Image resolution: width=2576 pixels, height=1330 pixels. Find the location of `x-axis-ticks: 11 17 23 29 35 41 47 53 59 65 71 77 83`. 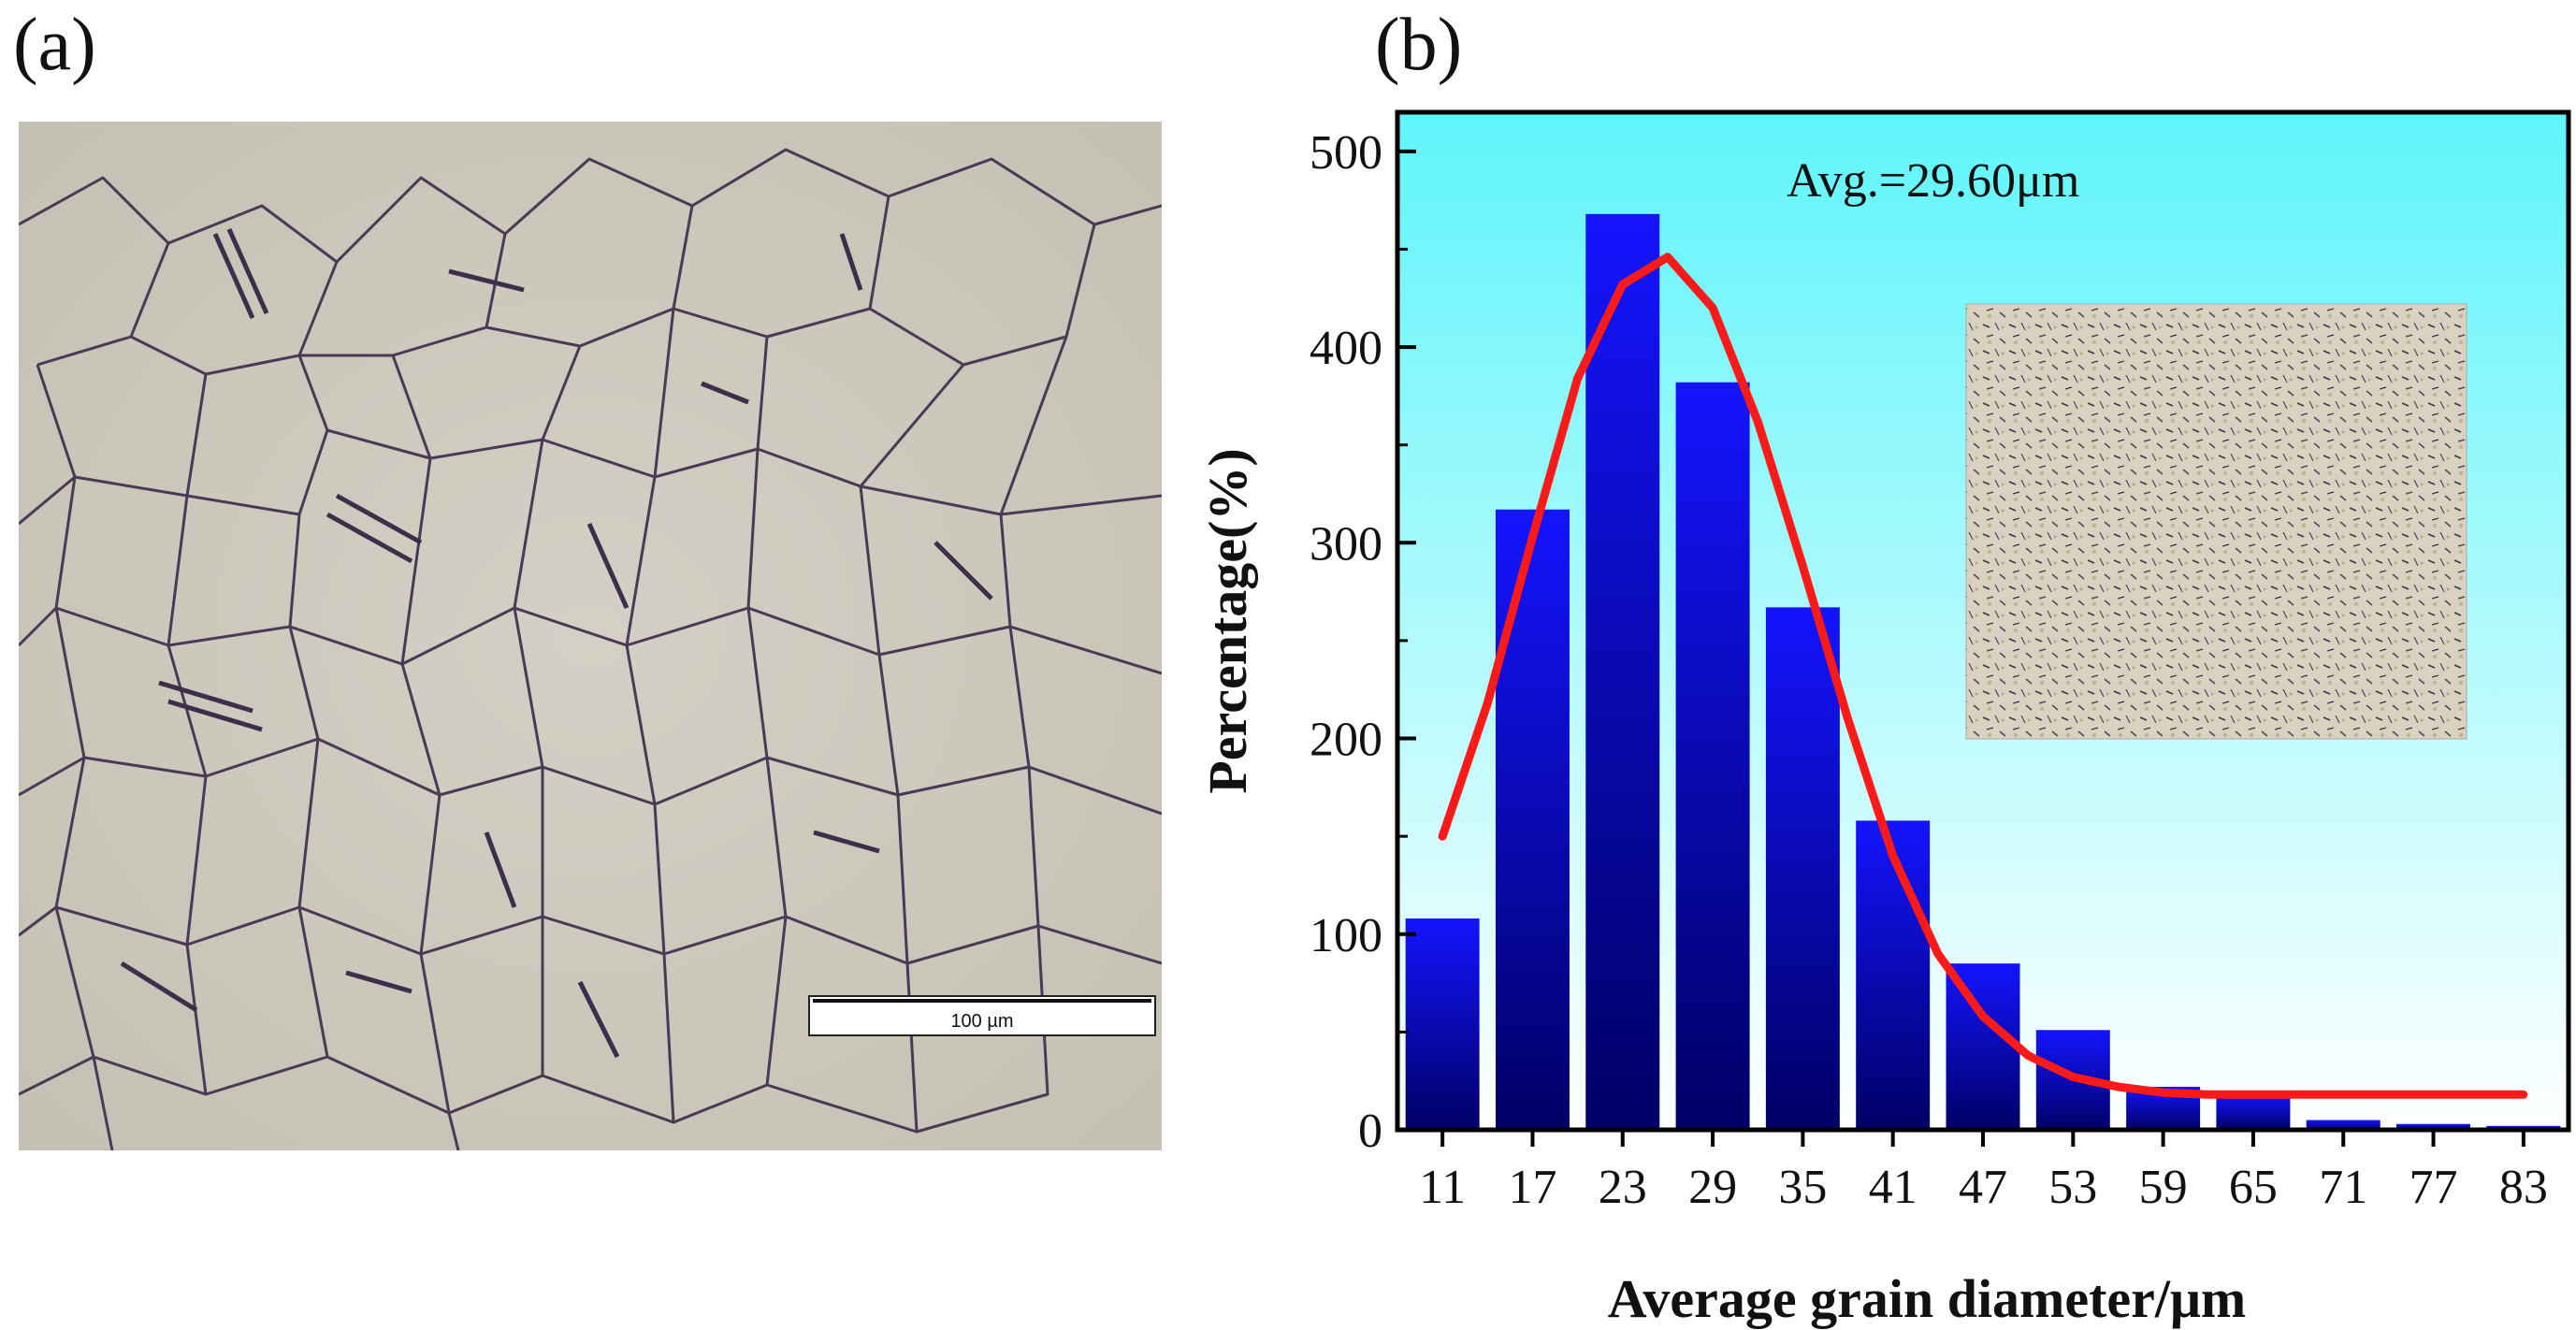

x-axis-ticks: 11 17 23 29 35 41 47 53 59 65 71 77 83 is located at coordinates (1983, 1172).